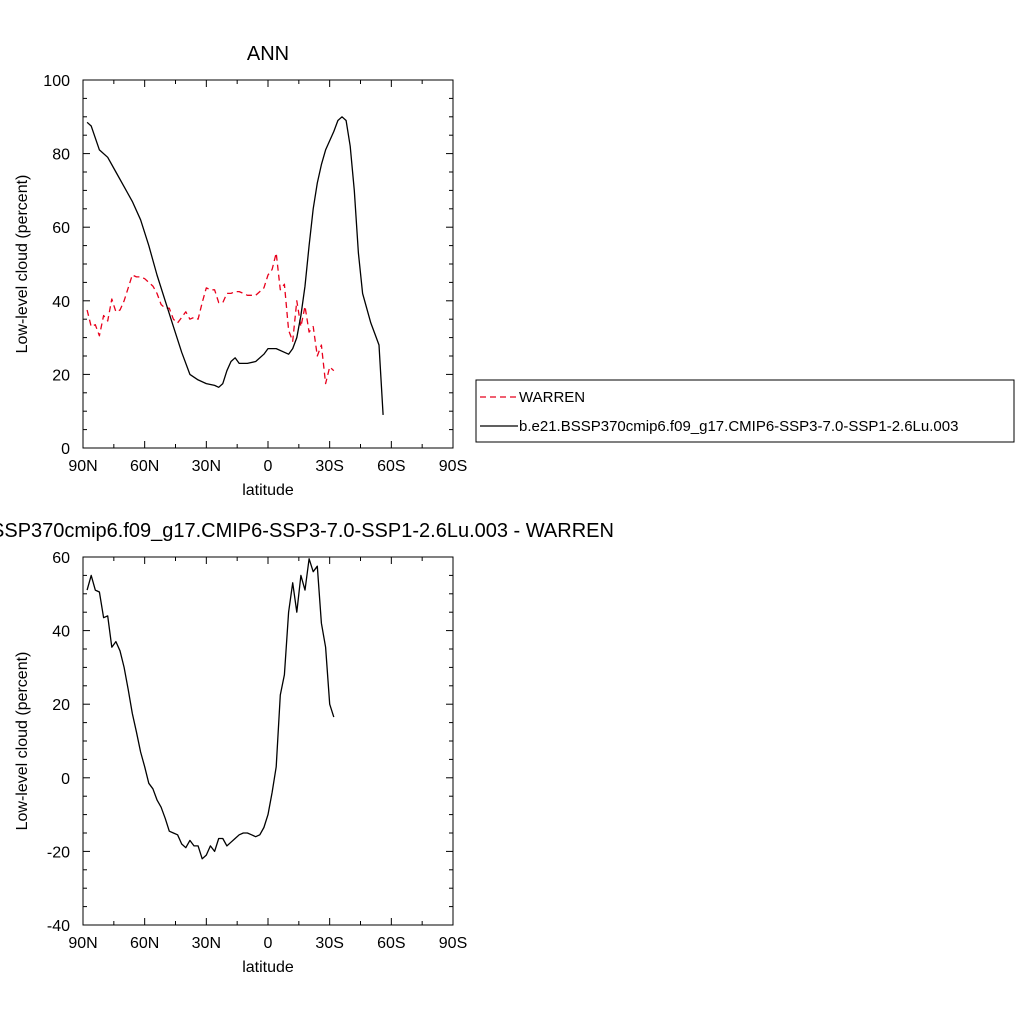 This screenshot has height=1024, width=1024. Describe the element at coordinates (56, 81) in the screenshot. I see `y-tick-label: 100` at that location.